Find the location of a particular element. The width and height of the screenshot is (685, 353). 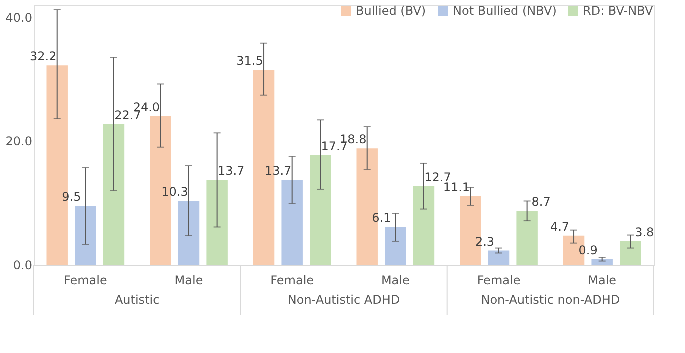

data-label: 10.3 is located at coordinates (175, 192).